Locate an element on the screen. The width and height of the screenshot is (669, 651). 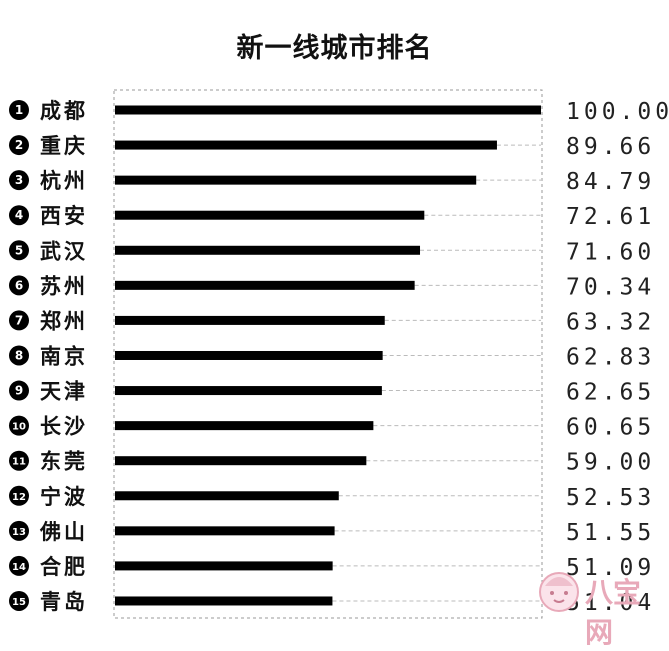
rank-number: 13 is located at coordinates (19, 532).